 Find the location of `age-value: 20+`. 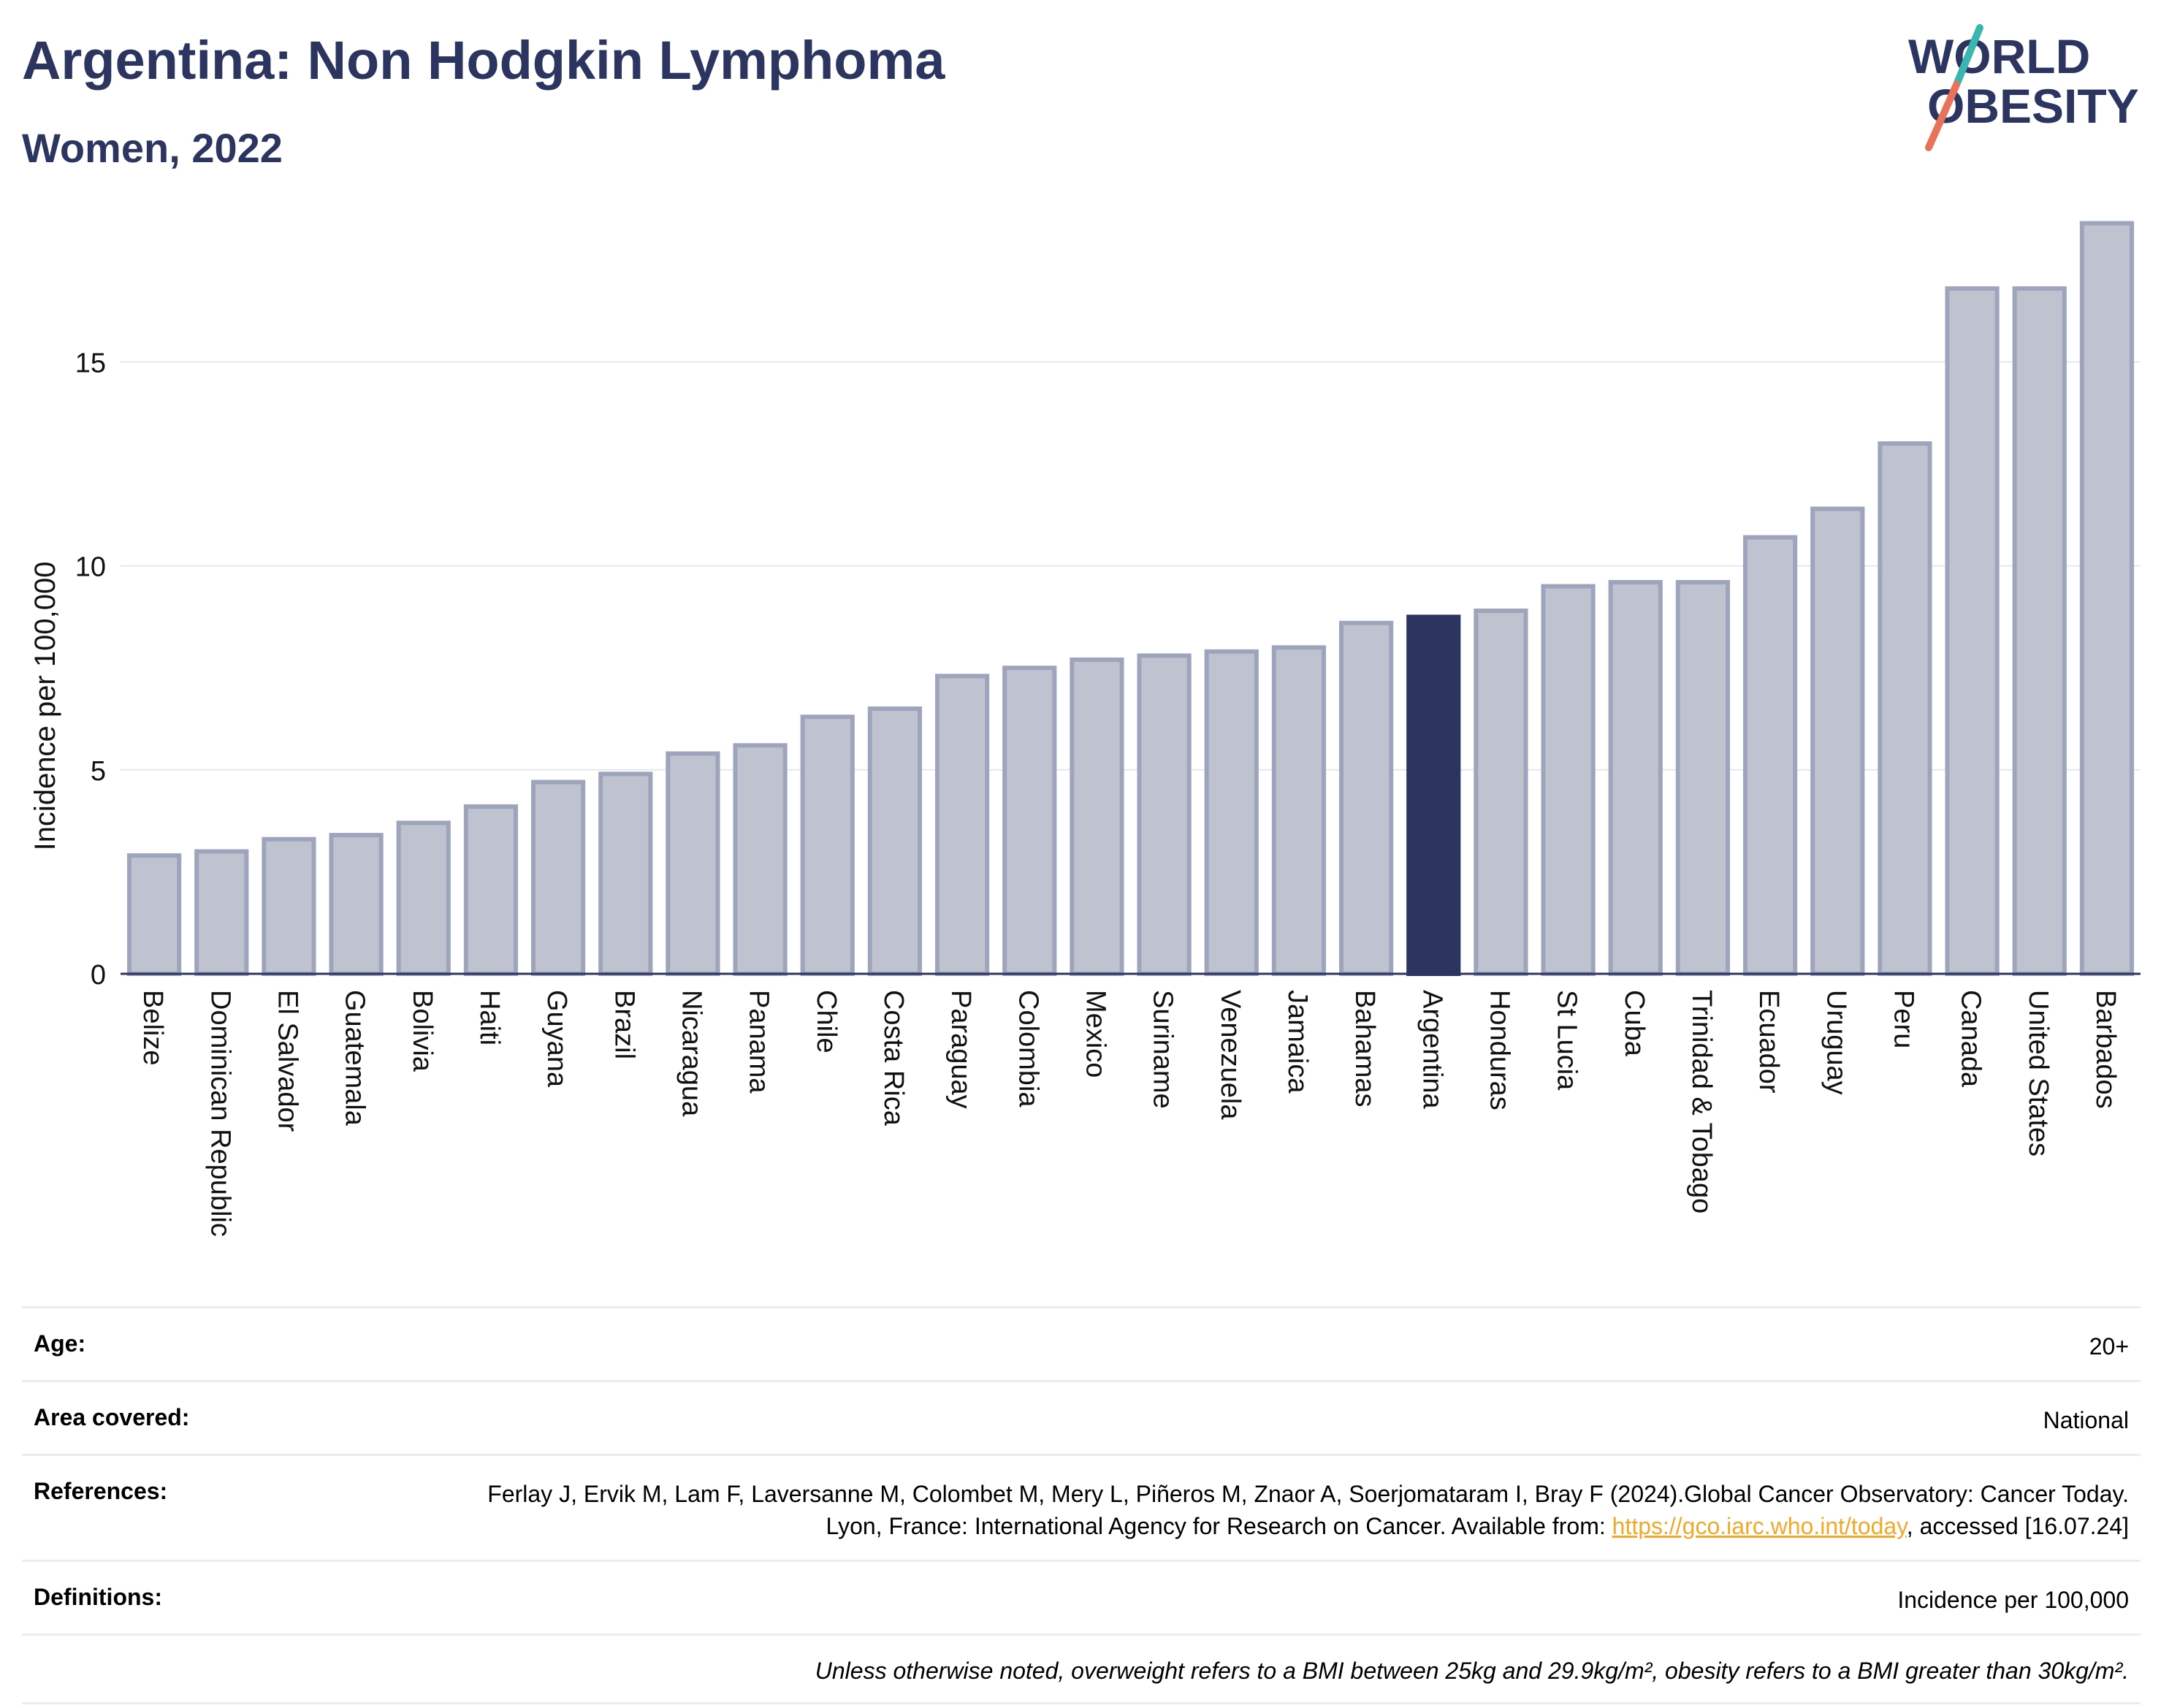

age-value: 20+ is located at coordinates (2109, 1346).